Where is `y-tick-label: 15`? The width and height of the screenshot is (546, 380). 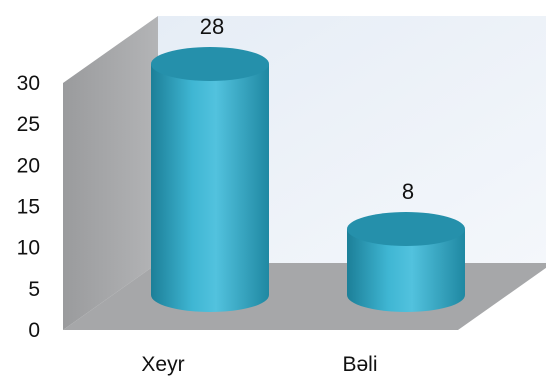
y-tick-label: 15 is located at coordinates (28, 207).